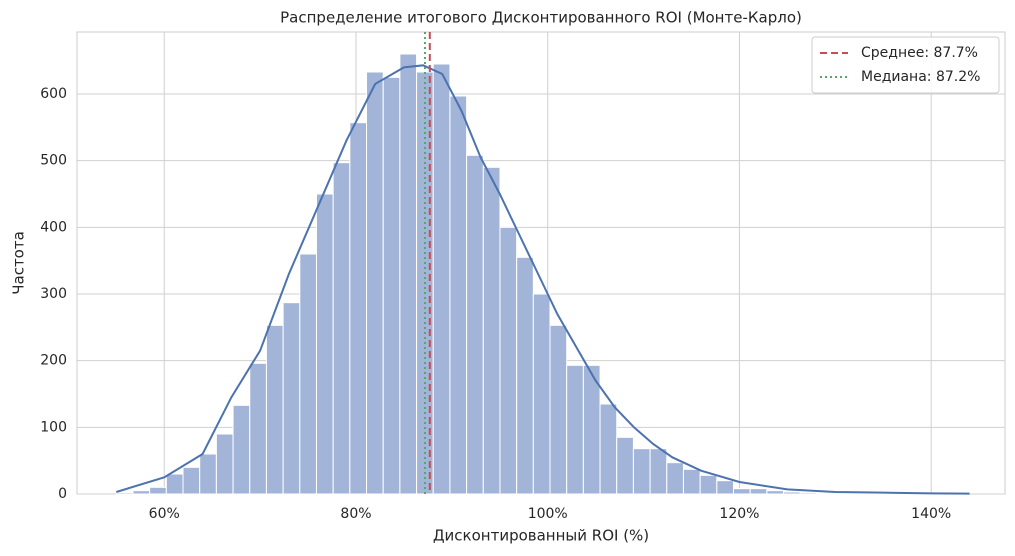  What do you see at coordinates (164, 514) in the screenshot?
I see `x-tick-label: 60%` at bounding box center [164, 514].